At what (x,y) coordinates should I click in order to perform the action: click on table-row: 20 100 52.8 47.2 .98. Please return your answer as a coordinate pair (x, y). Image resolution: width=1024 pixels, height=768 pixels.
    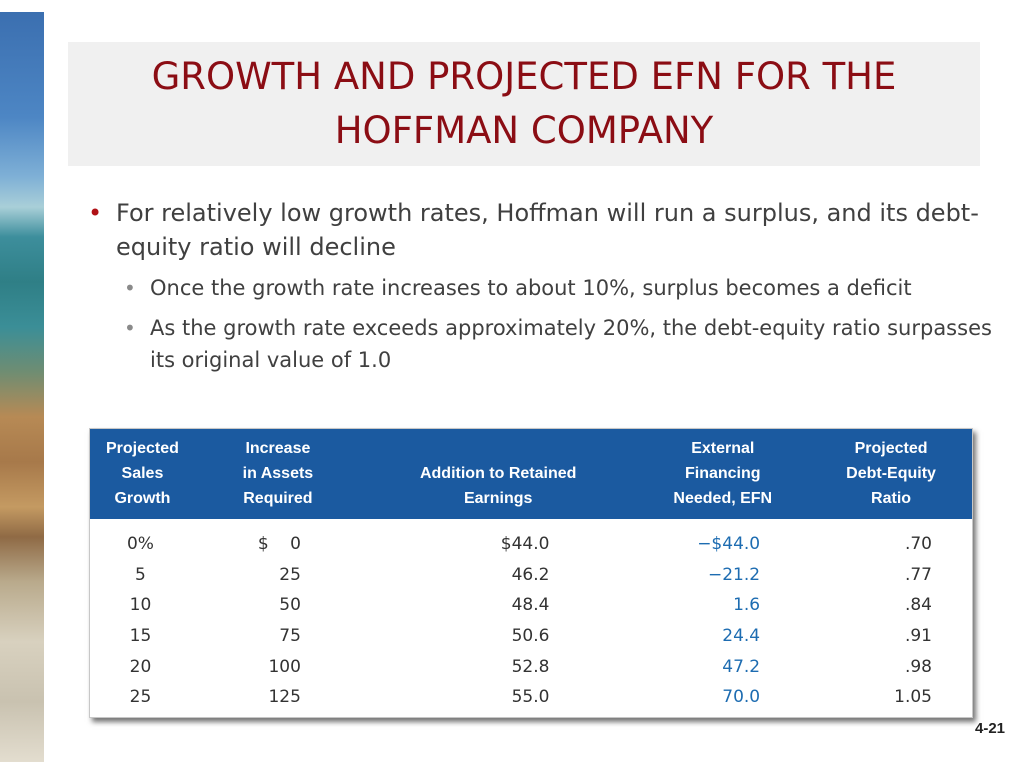
    Looking at the image, I should click on (531, 666).